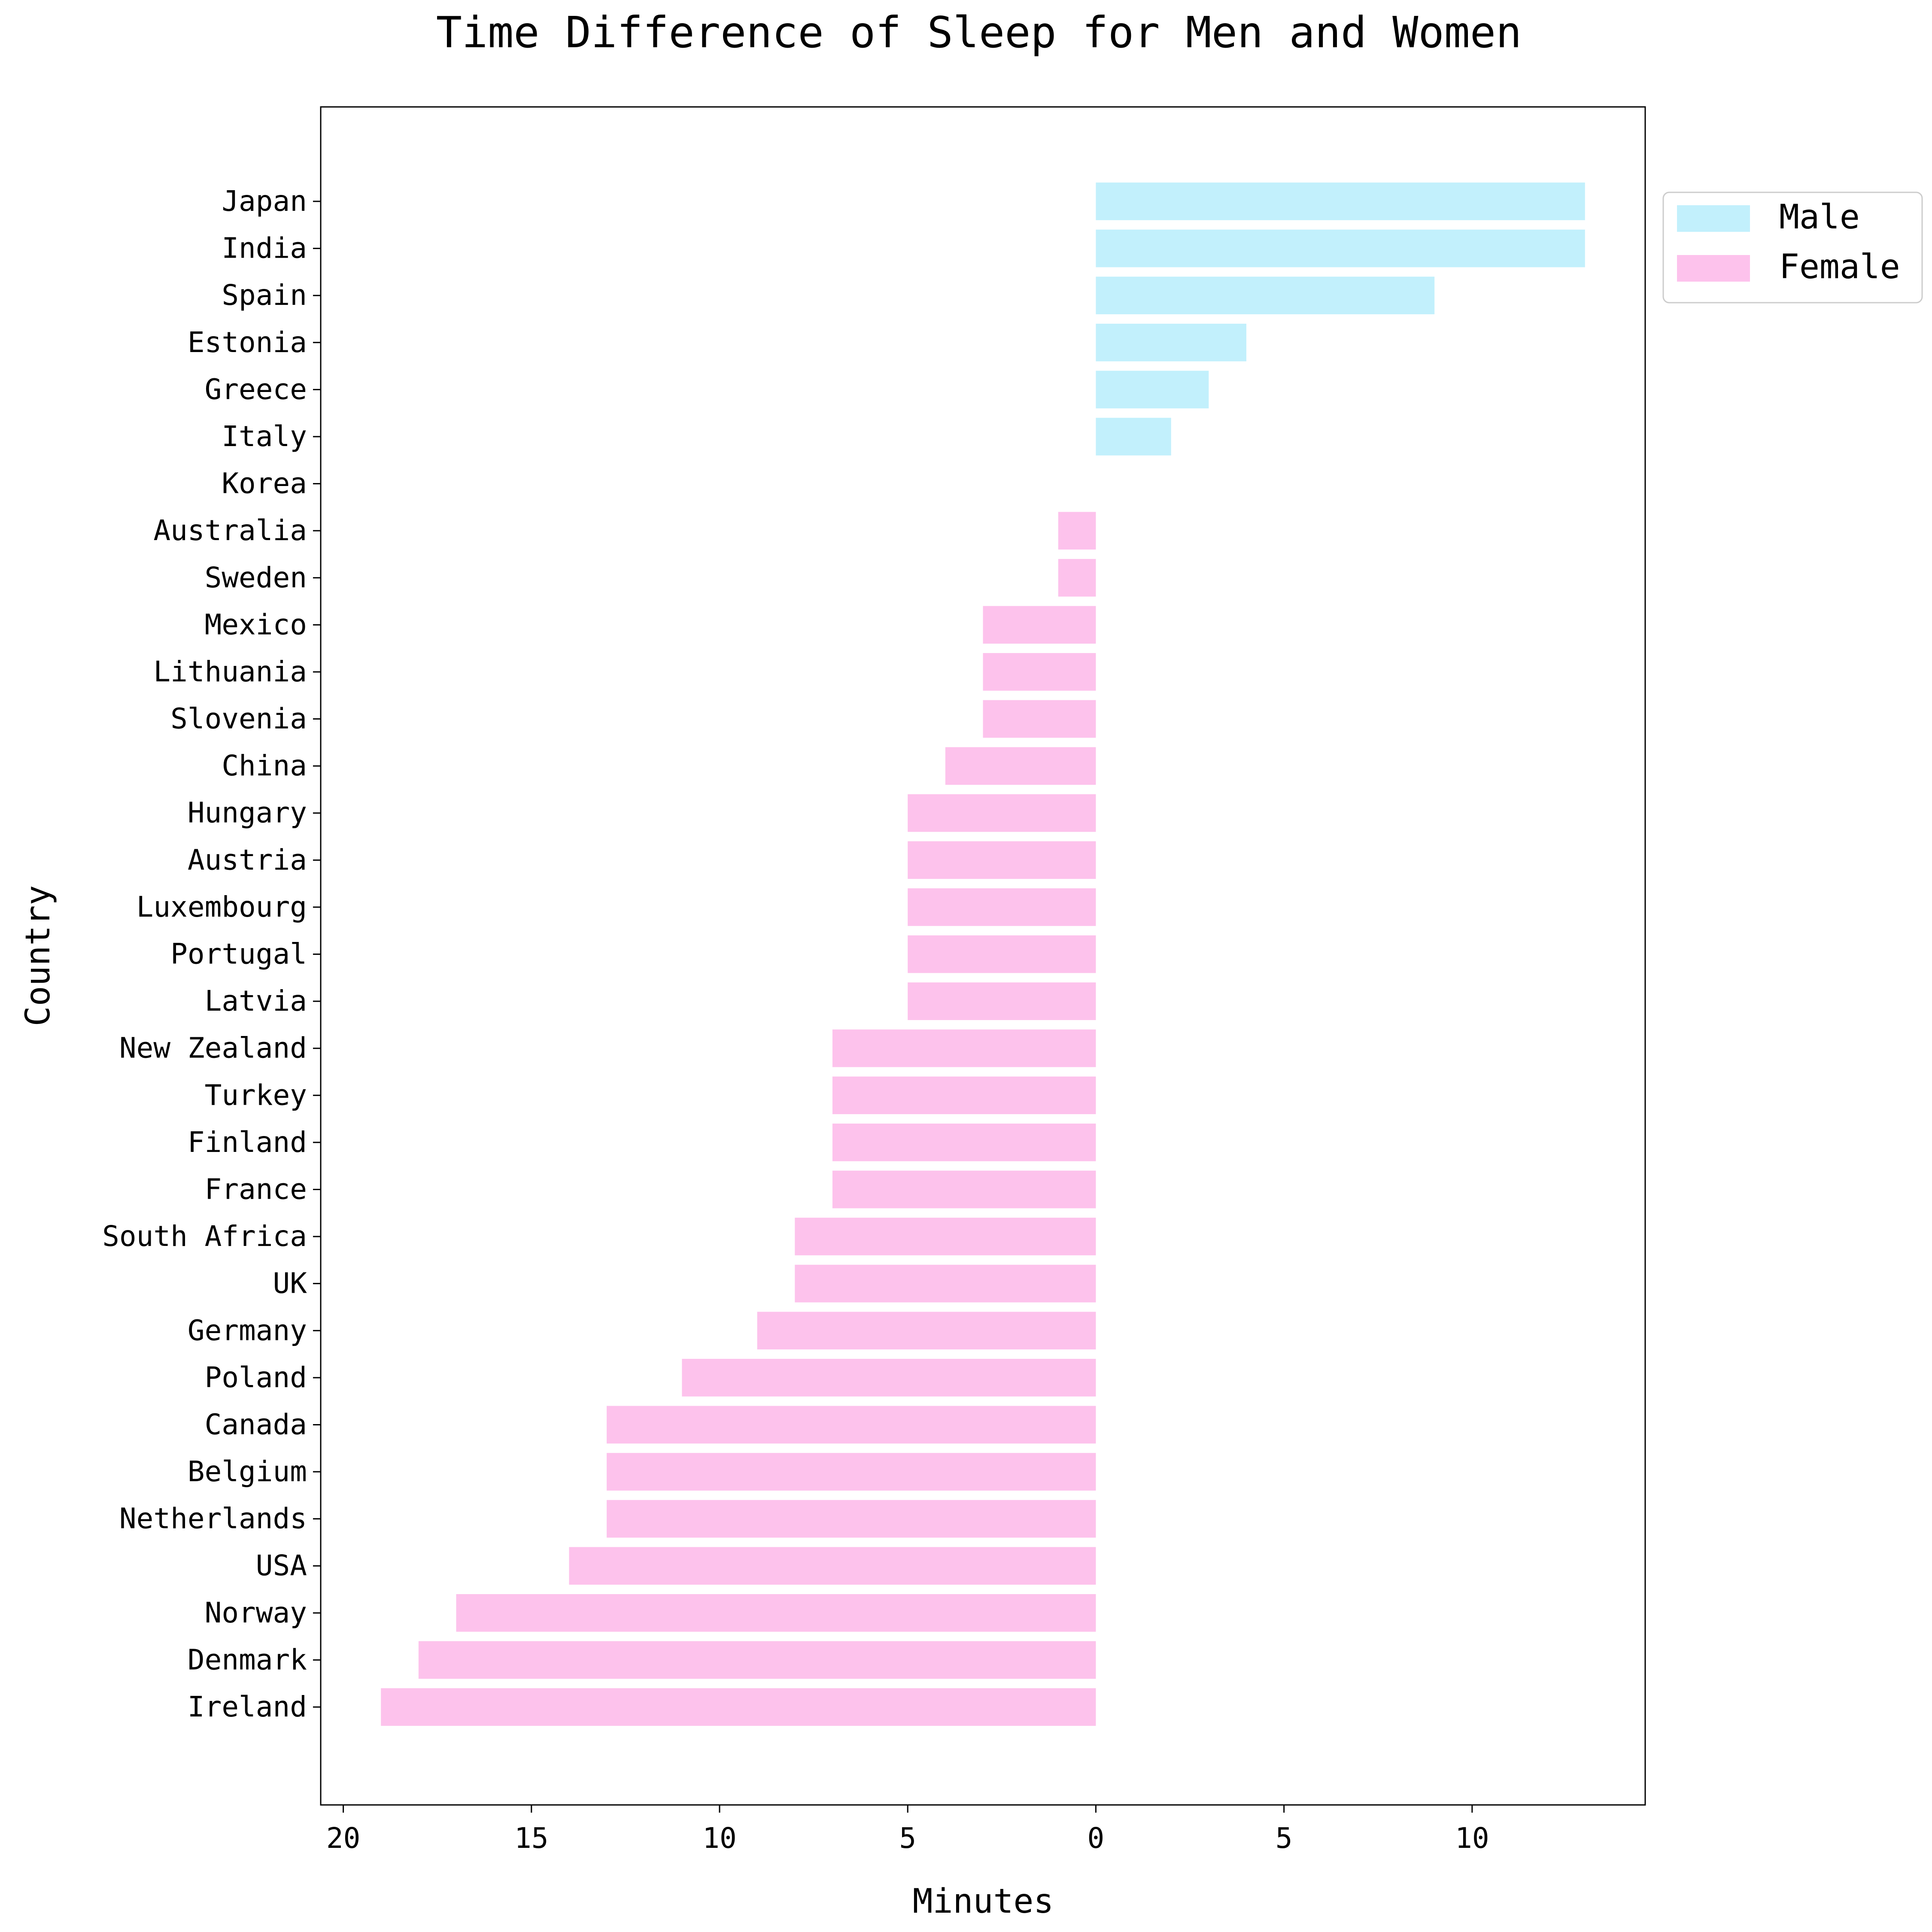  Describe the element at coordinates (230, 671) in the screenshot. I see `y-tick-label-lithuania: Lithuania` at that location.